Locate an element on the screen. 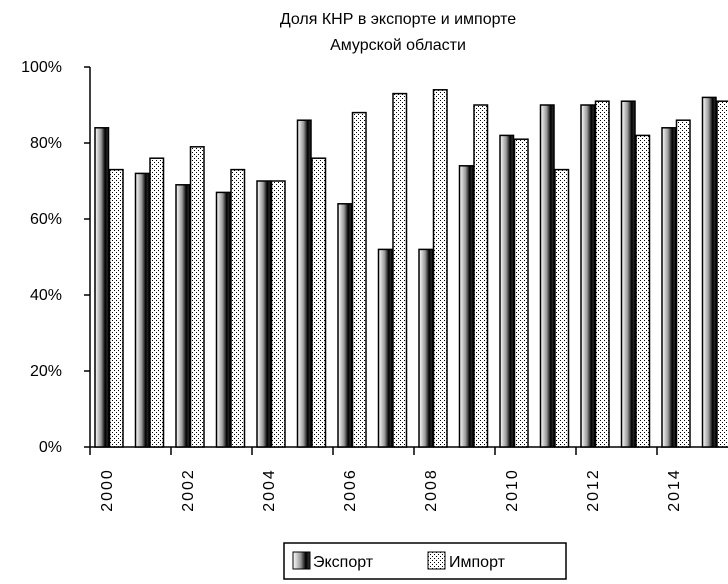 The width and height of the screenshot is (728, 584). bar-import-2014 is located at coordinates (684, 283).